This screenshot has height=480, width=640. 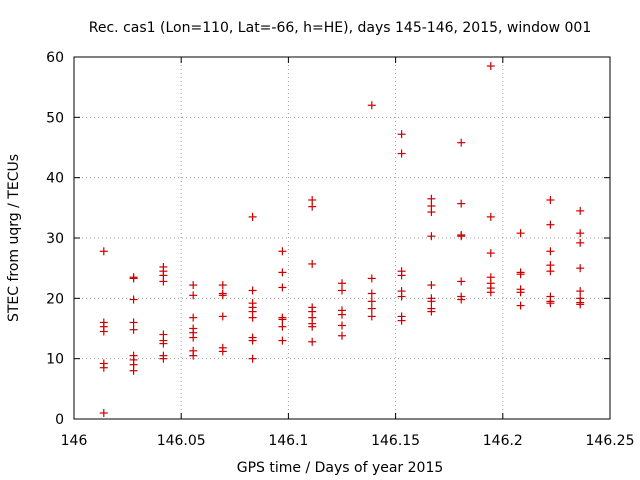 What do you see at coordinates (55, 58) in the screenshot?
I see `y-tick-label: 60` at bounding box center [55, 58].